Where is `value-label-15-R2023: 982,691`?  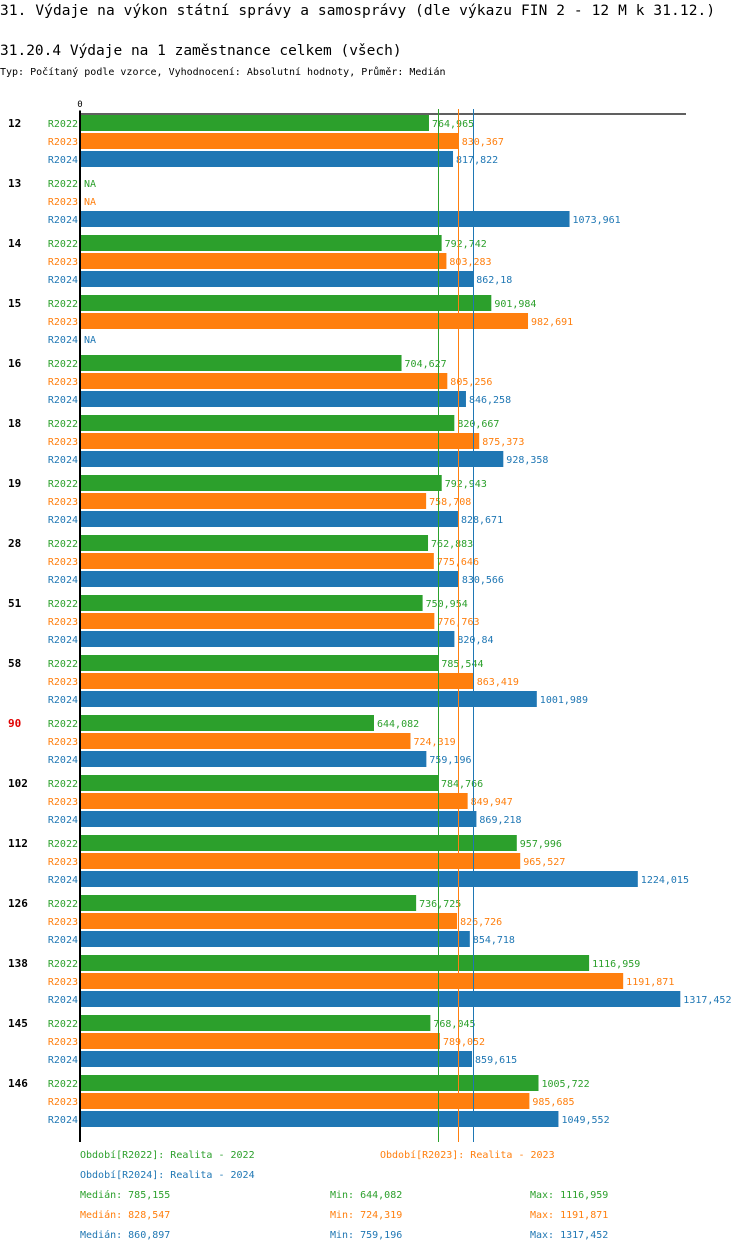
value-label-15-R2023: 982,691 is located at coordinates (552, 322).